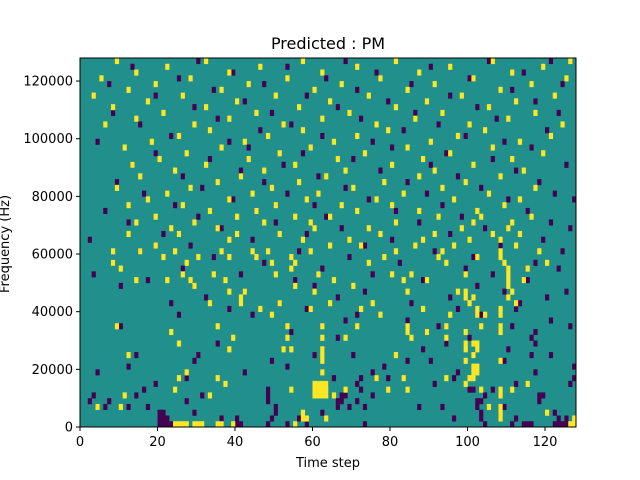  What do you see at coordinates (235, 442) in the screenshot?
I see `x-tick-label: 40` at bounding box center [235, 442].